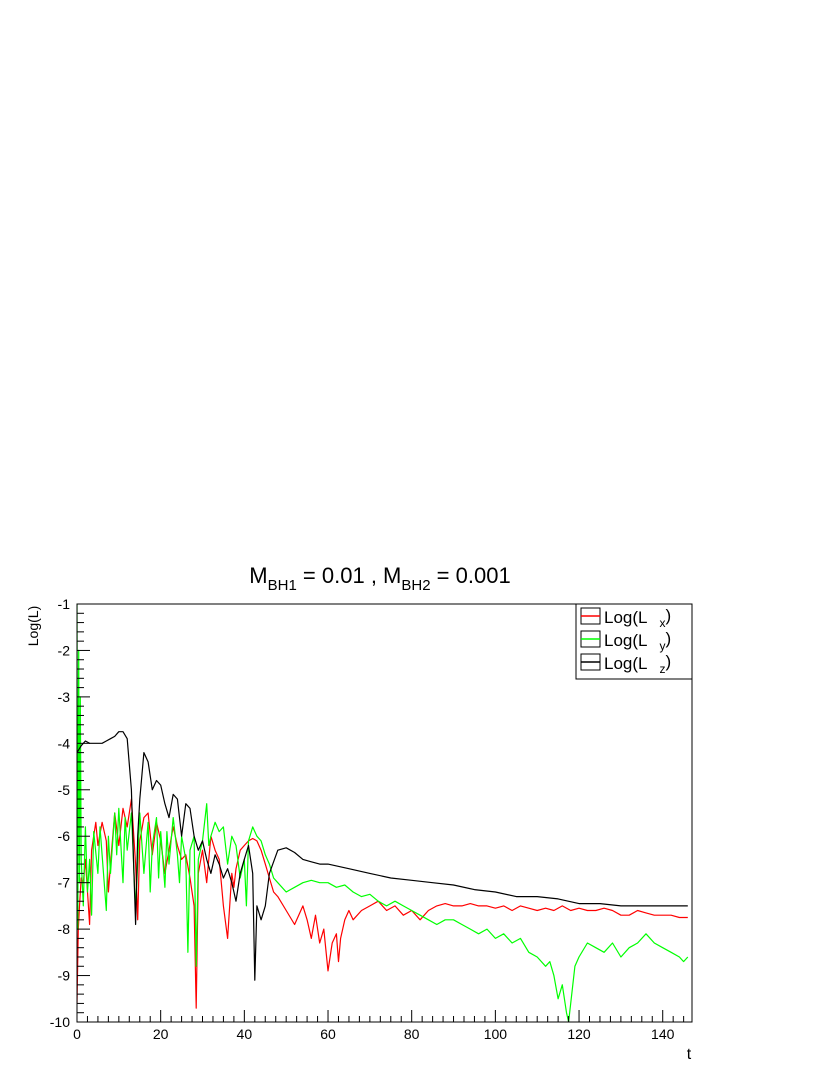  I want to click on y-tick-label: -1, so click(64, 604).